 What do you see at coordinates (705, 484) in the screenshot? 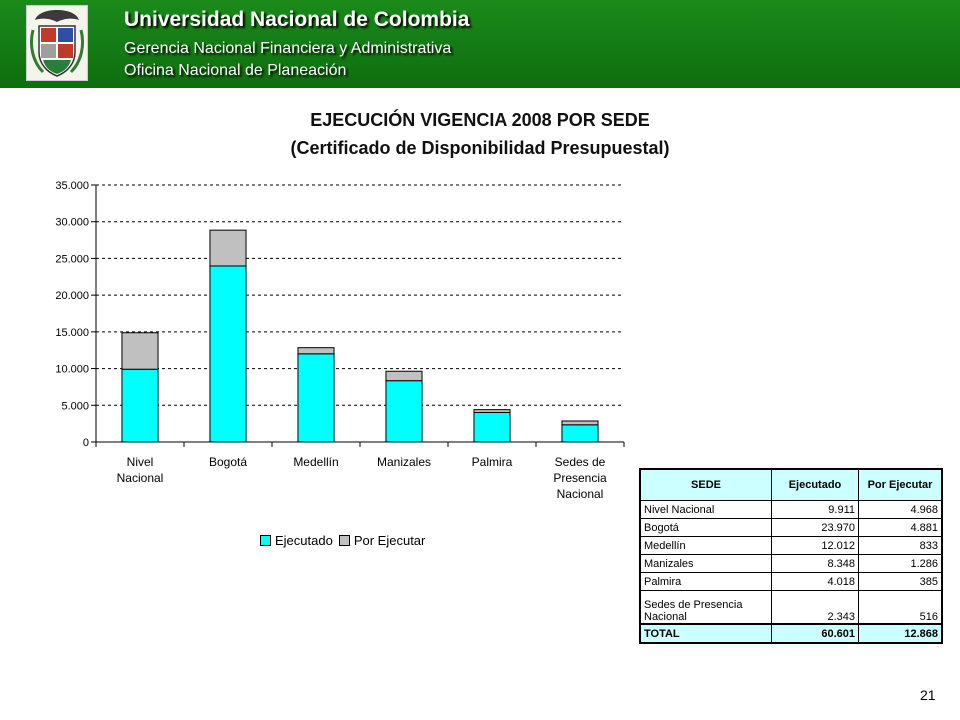
I see `column-header-sede: SEDE` at bounding box center [705, 484].